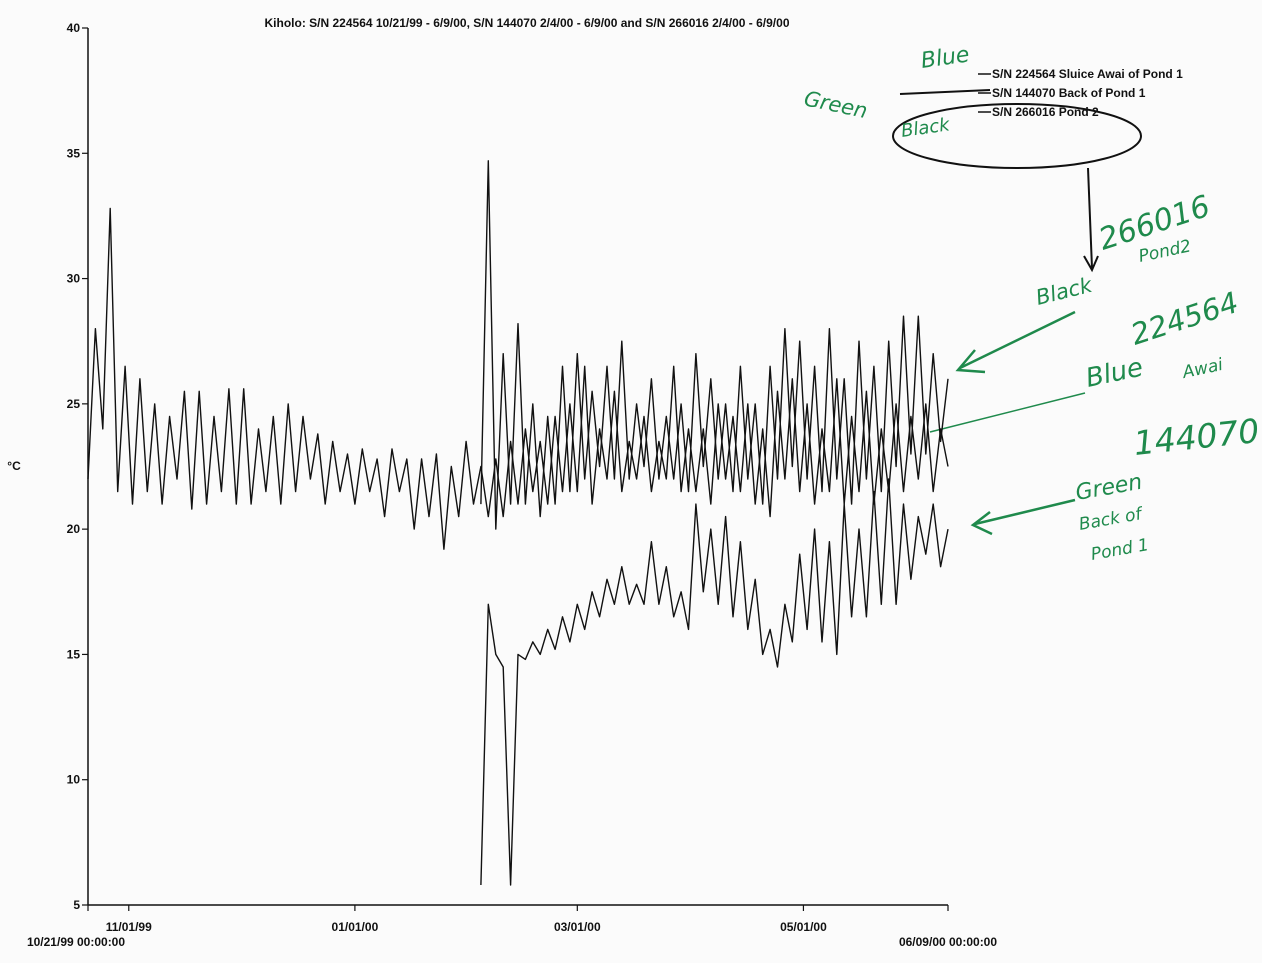 The image size is (1262, 963). What do you see at coordinates (803, 927) in the screenshot?
I see `x-tick-label: 05/01/00` at bounding box center [803, 927].